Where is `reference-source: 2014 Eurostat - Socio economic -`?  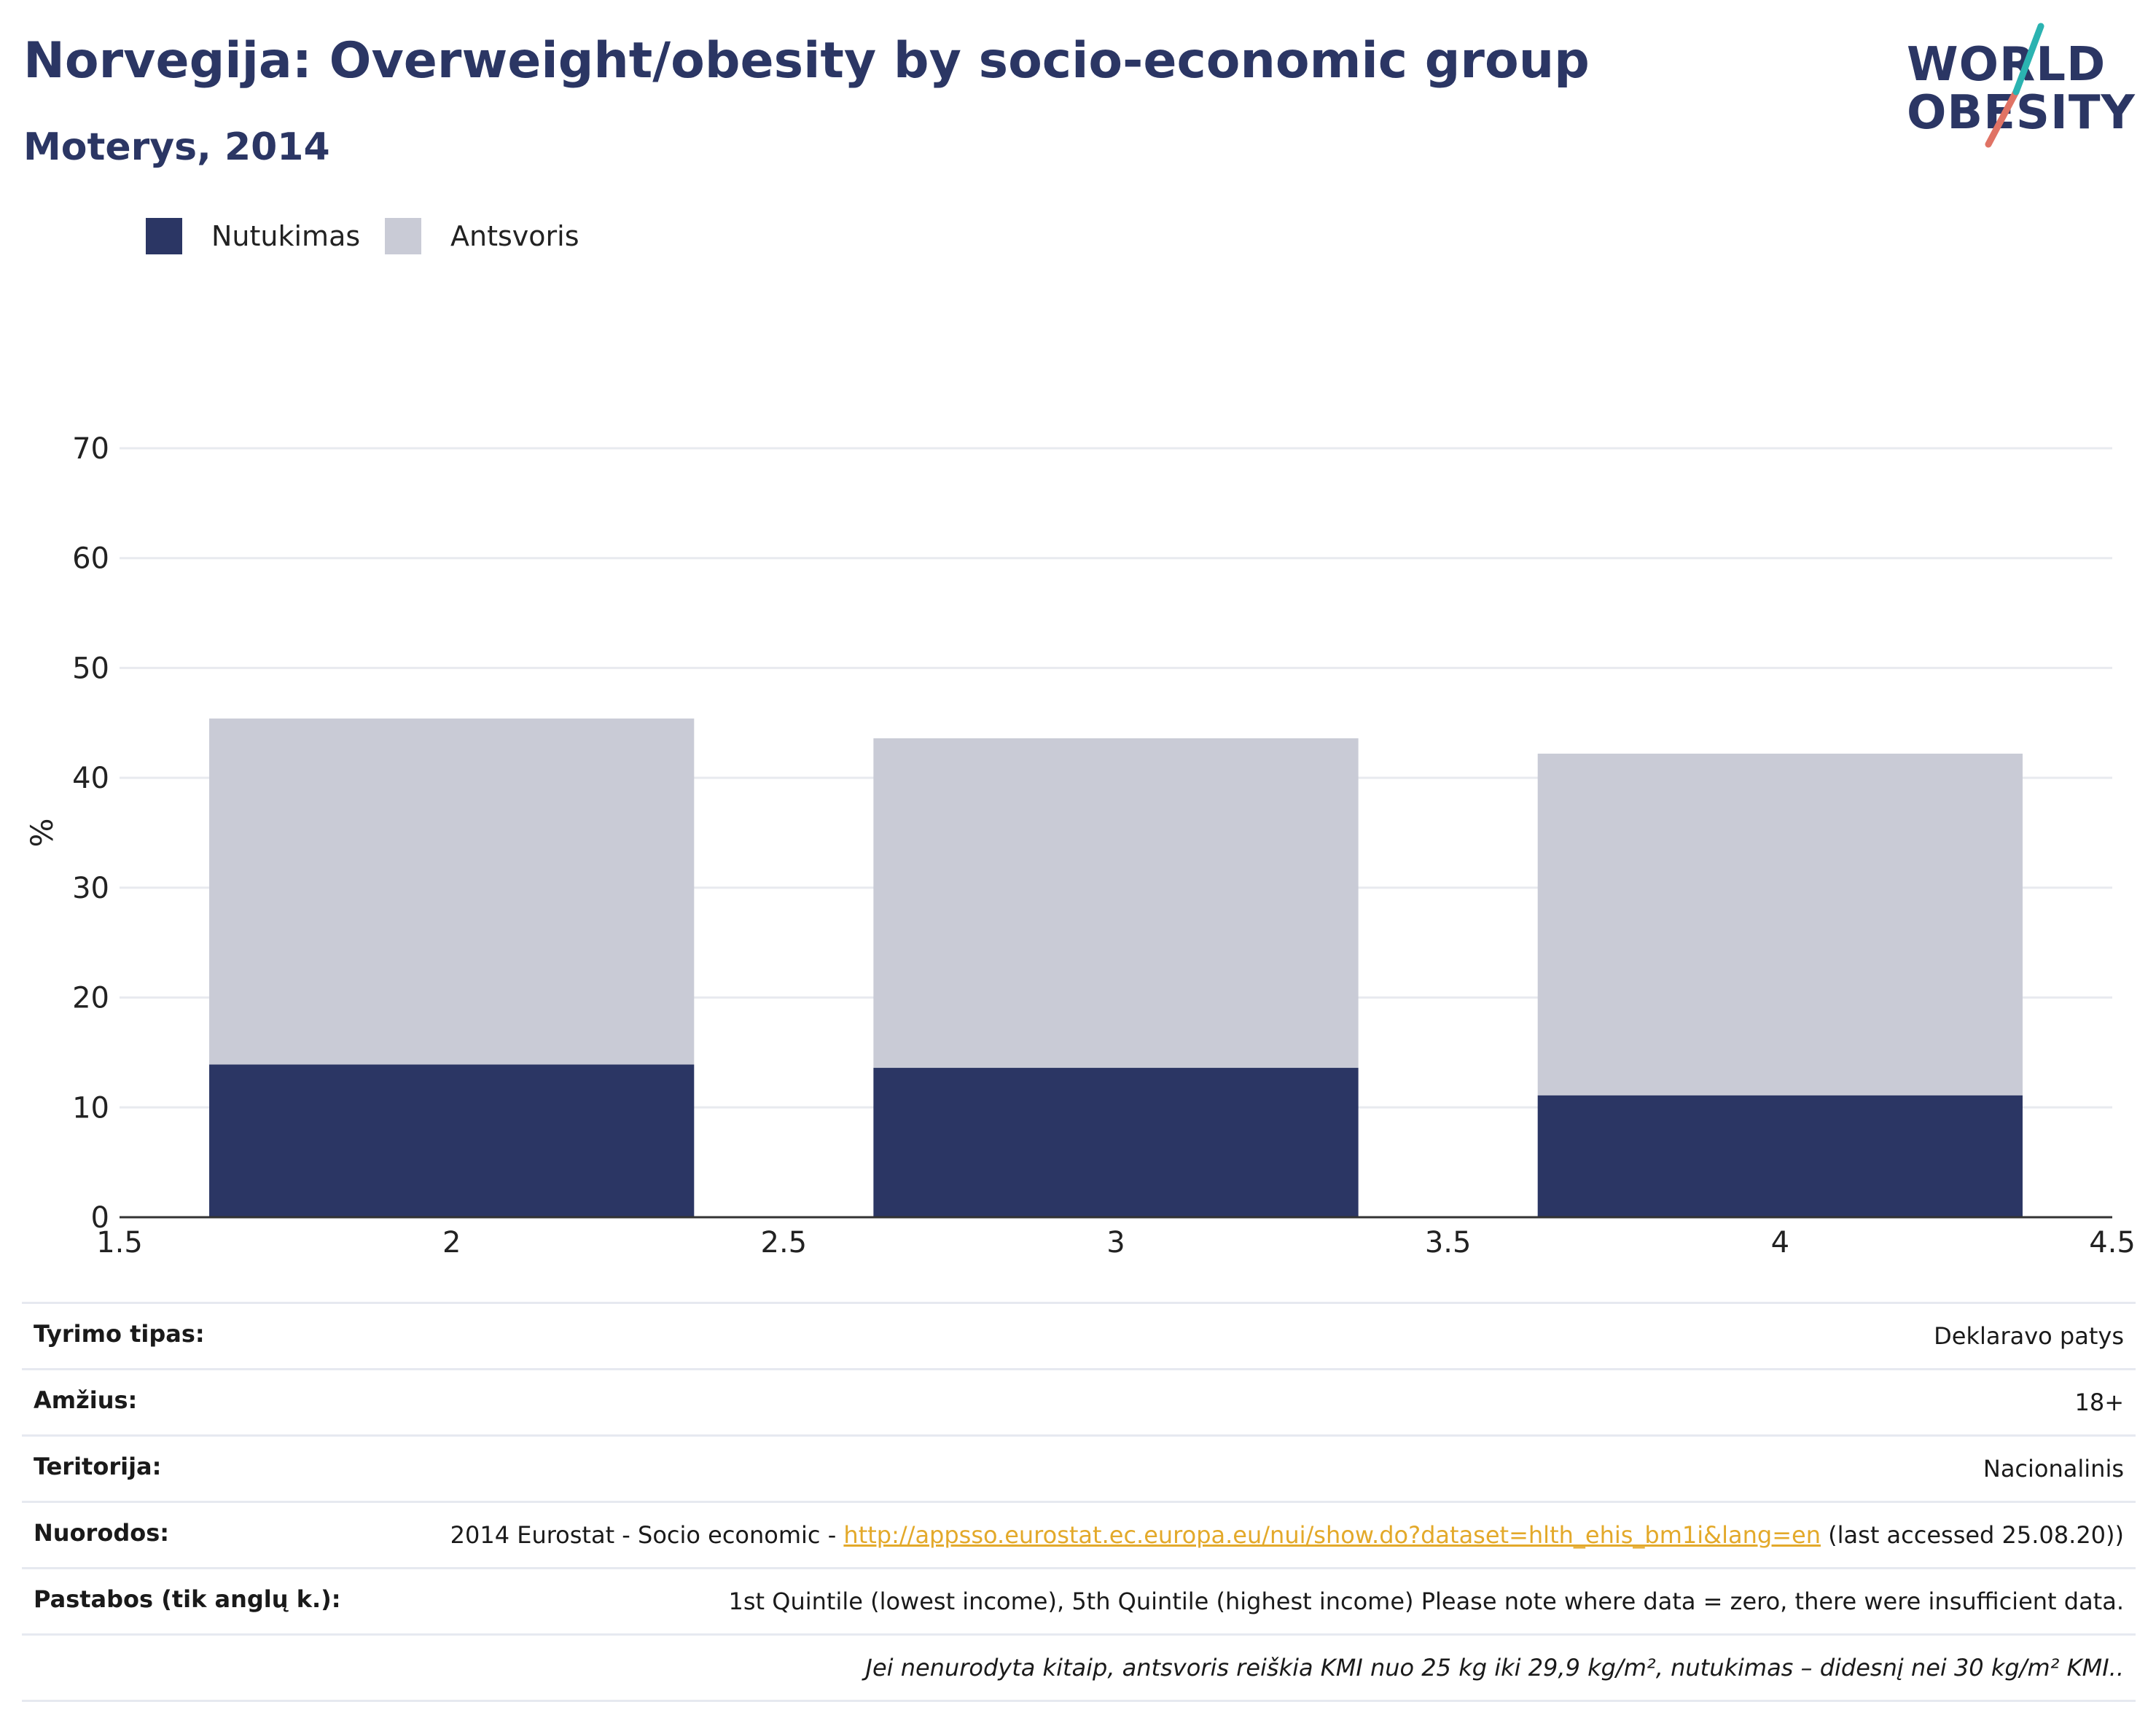 reference-source: 2014 Eurostat - Socio economic - is located at coordinates (647, 1535).